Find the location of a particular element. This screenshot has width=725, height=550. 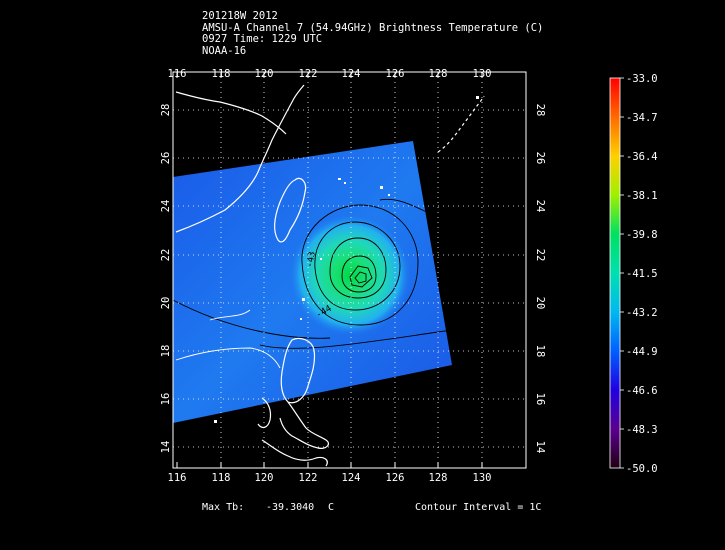

luzon-coast is located at coordinates (298, 370).